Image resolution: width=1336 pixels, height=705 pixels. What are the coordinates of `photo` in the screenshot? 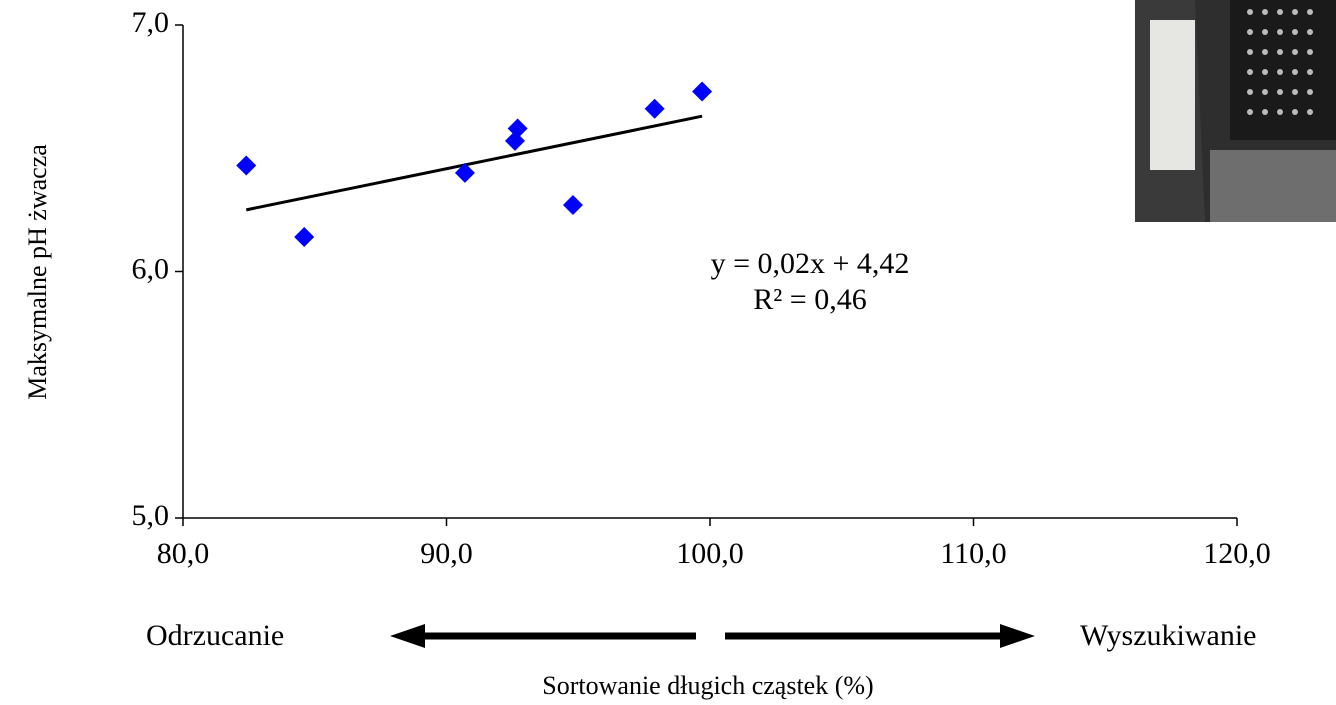 It's located at (1235, 111).